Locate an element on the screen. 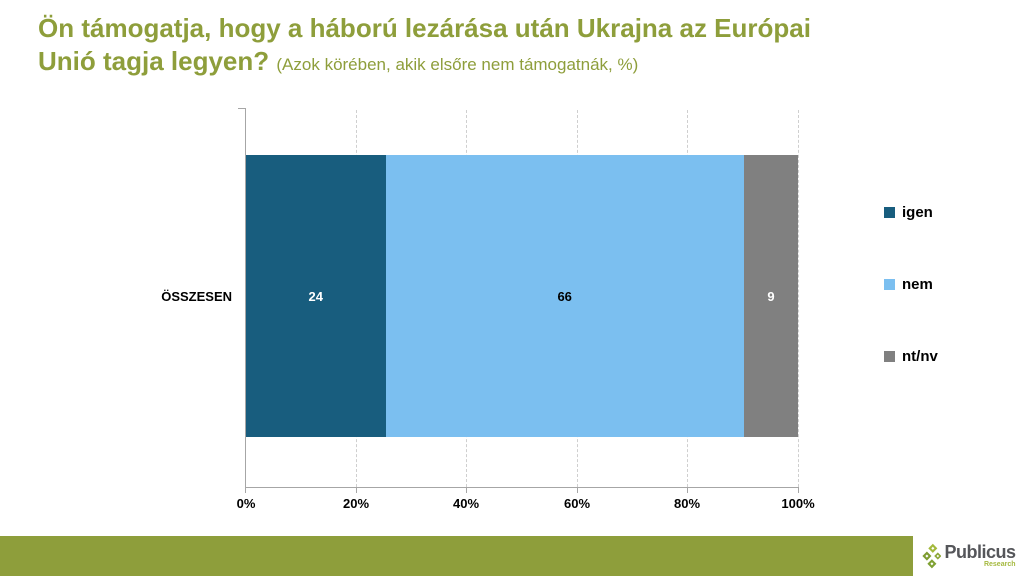 The height and width of the screenshot is (576, 1024). legend-swatch-nem is located at coordinates (889, 284).